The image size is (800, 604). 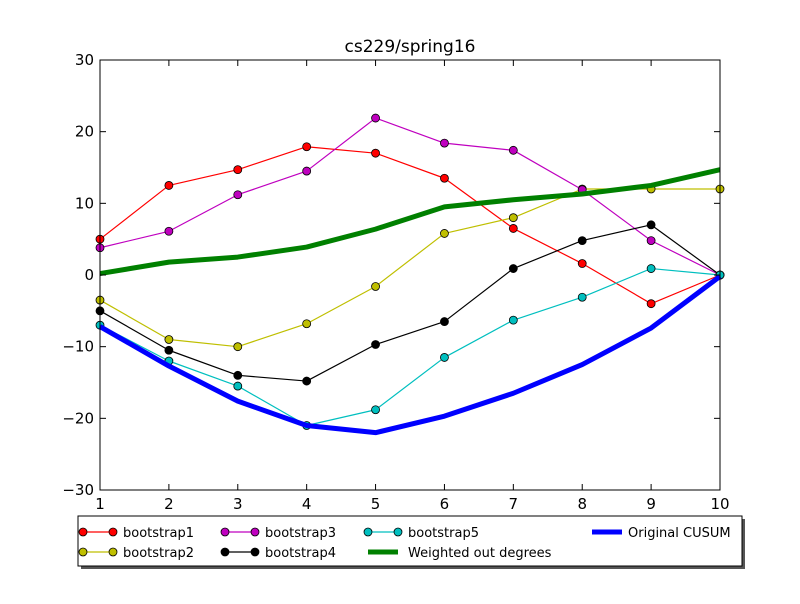 I want to click on legend-label: bootstrap5, so click(x=443, y=533).